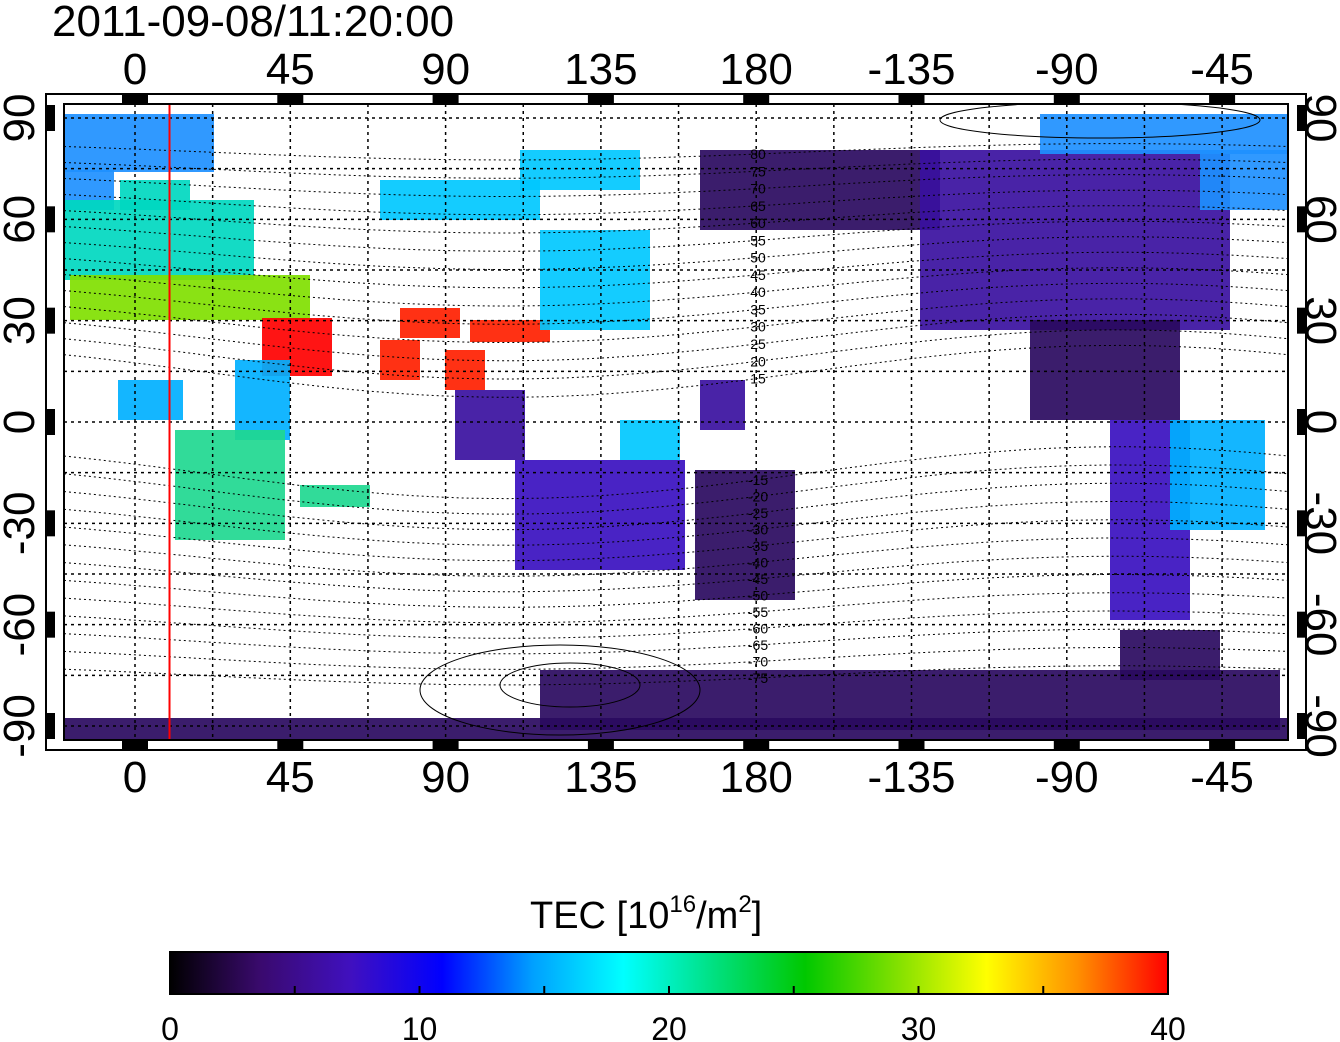 The image size is (1340, 1042). Describe the element at coordinates (758, 240) in the screenshot. I see `contour-label: 55` at that location.